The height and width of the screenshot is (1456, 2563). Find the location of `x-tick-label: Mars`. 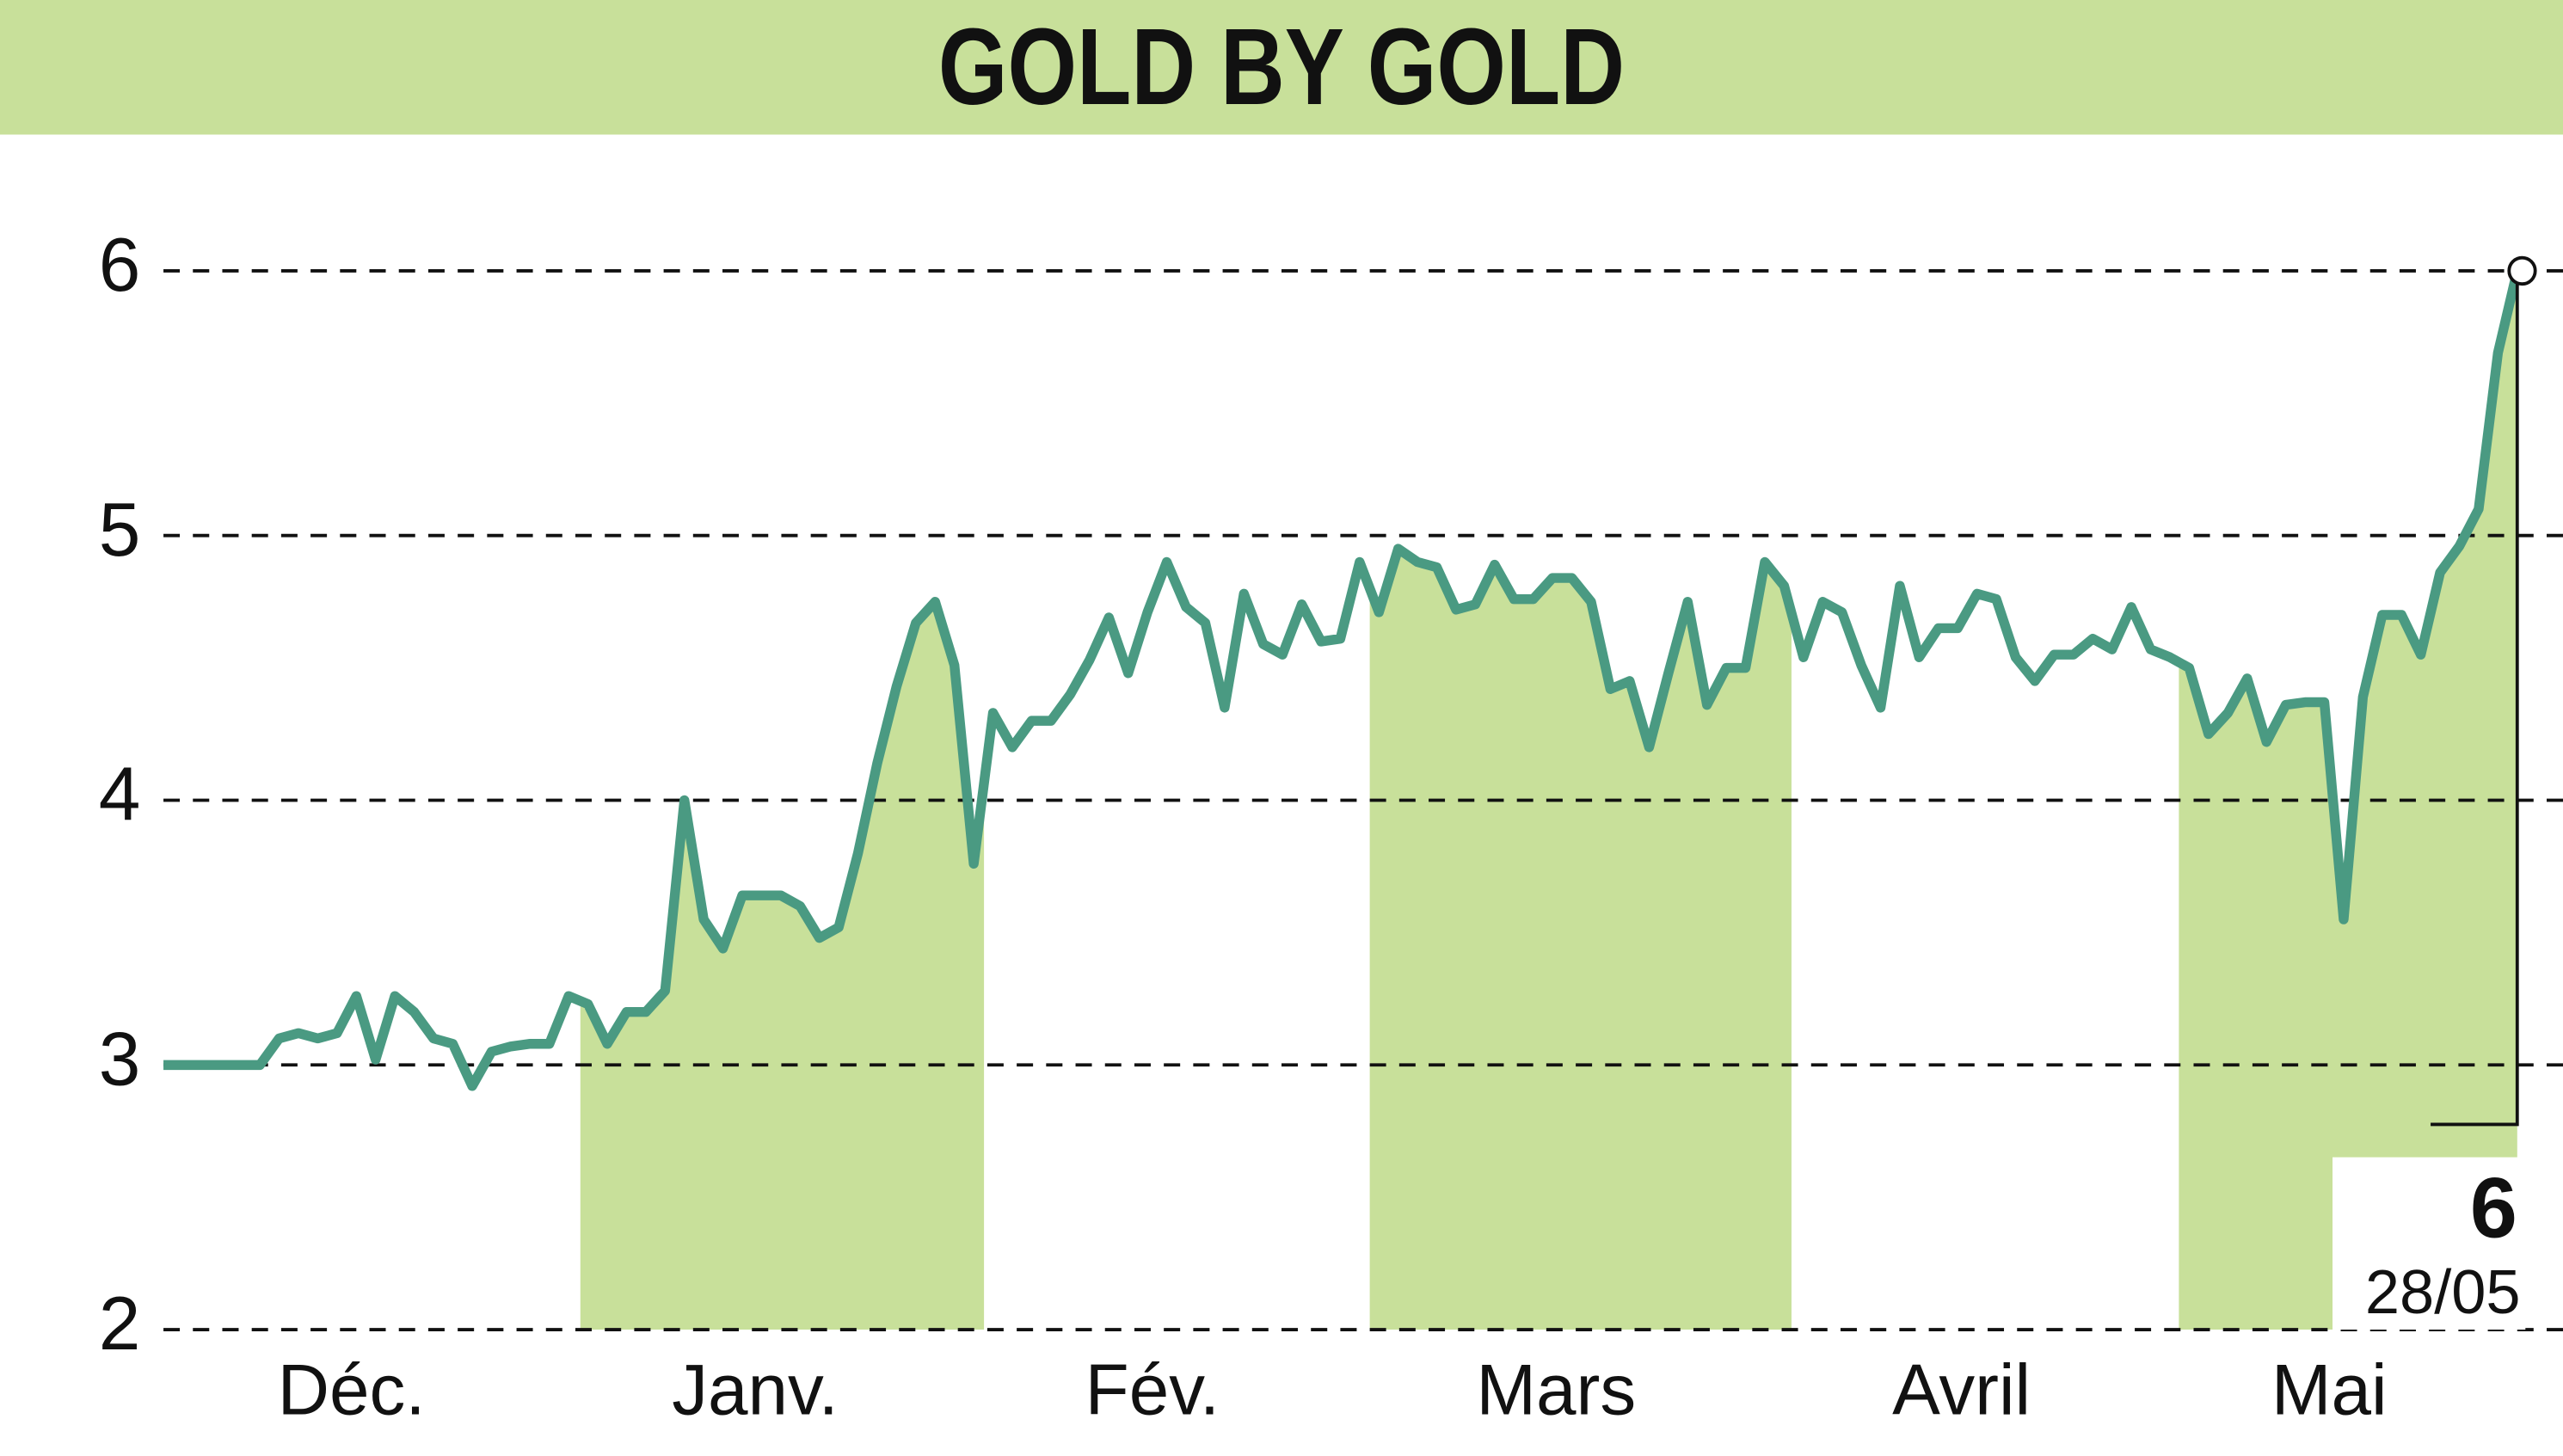

x-tick-label: Mars is located at coordinates (1556, 1388).